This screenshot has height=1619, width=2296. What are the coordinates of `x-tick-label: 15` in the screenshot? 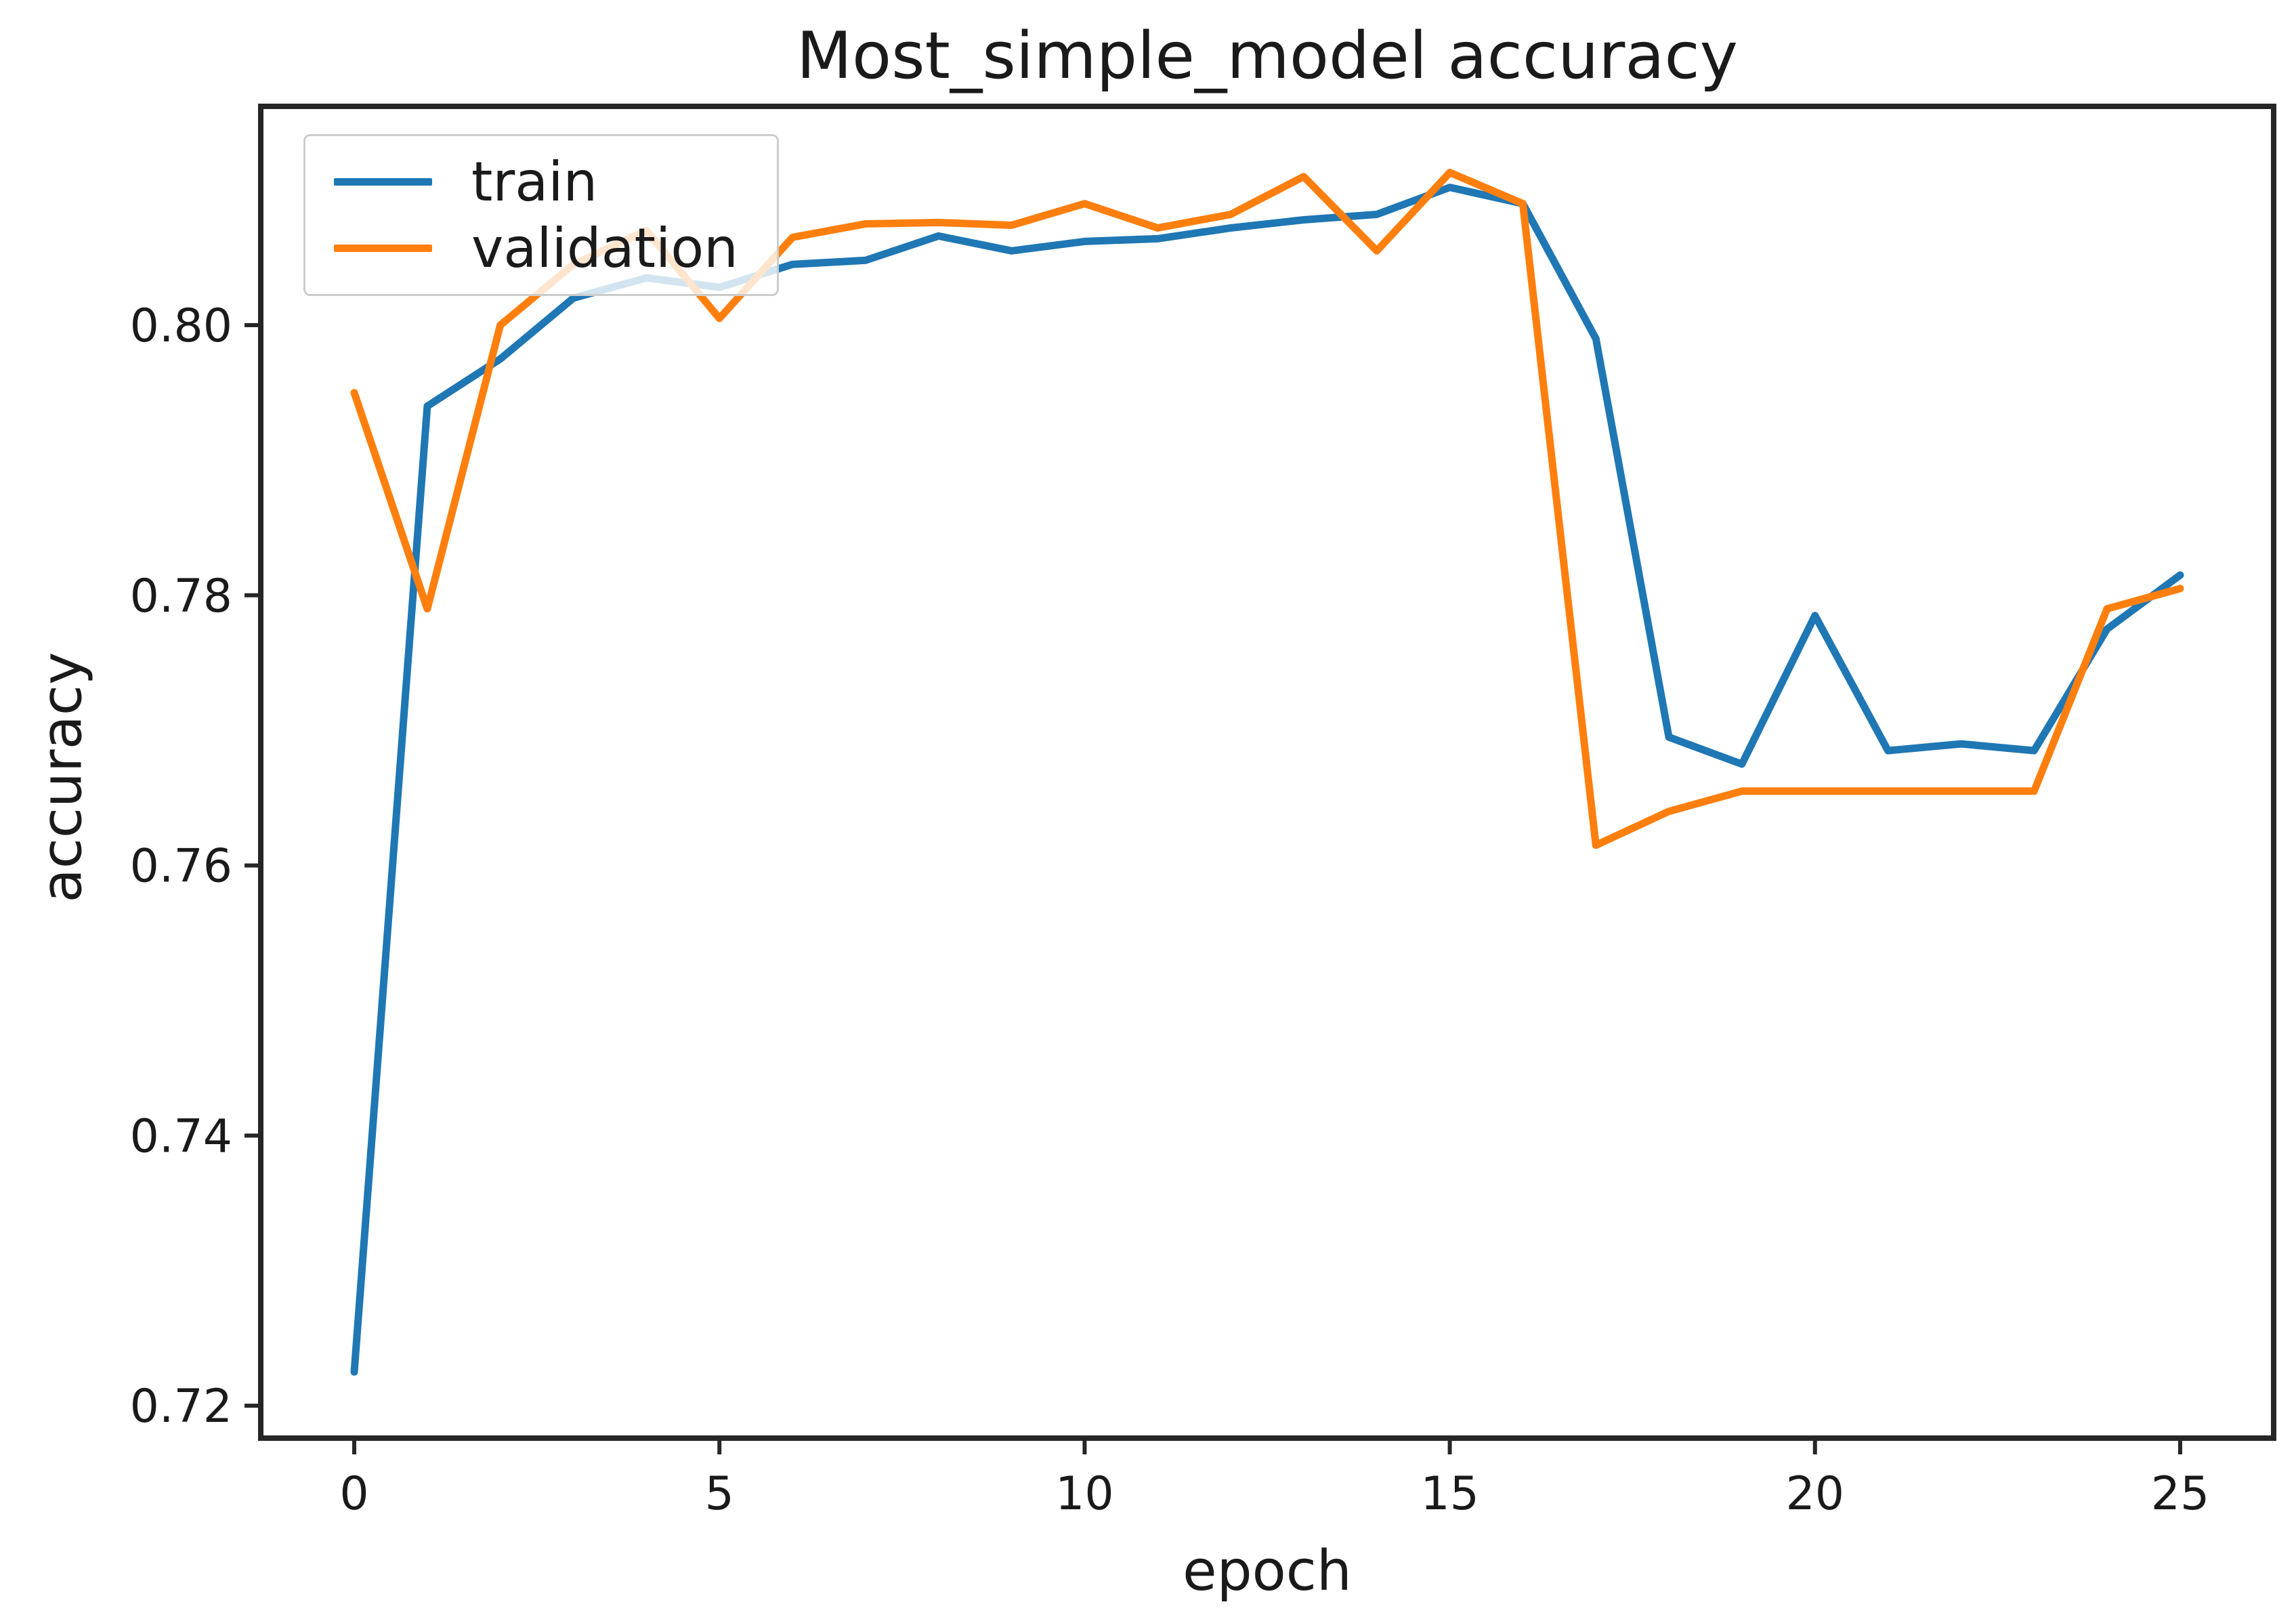 It's located at (1449, 1494).